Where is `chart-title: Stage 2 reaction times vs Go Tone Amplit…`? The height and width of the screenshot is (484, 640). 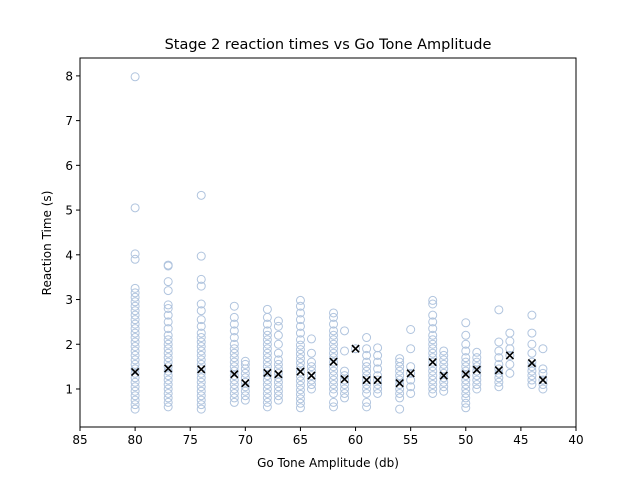
chart-title: Stage 2 reaction times vs Go Tone Amplit… is located at coordinates (328, 45).